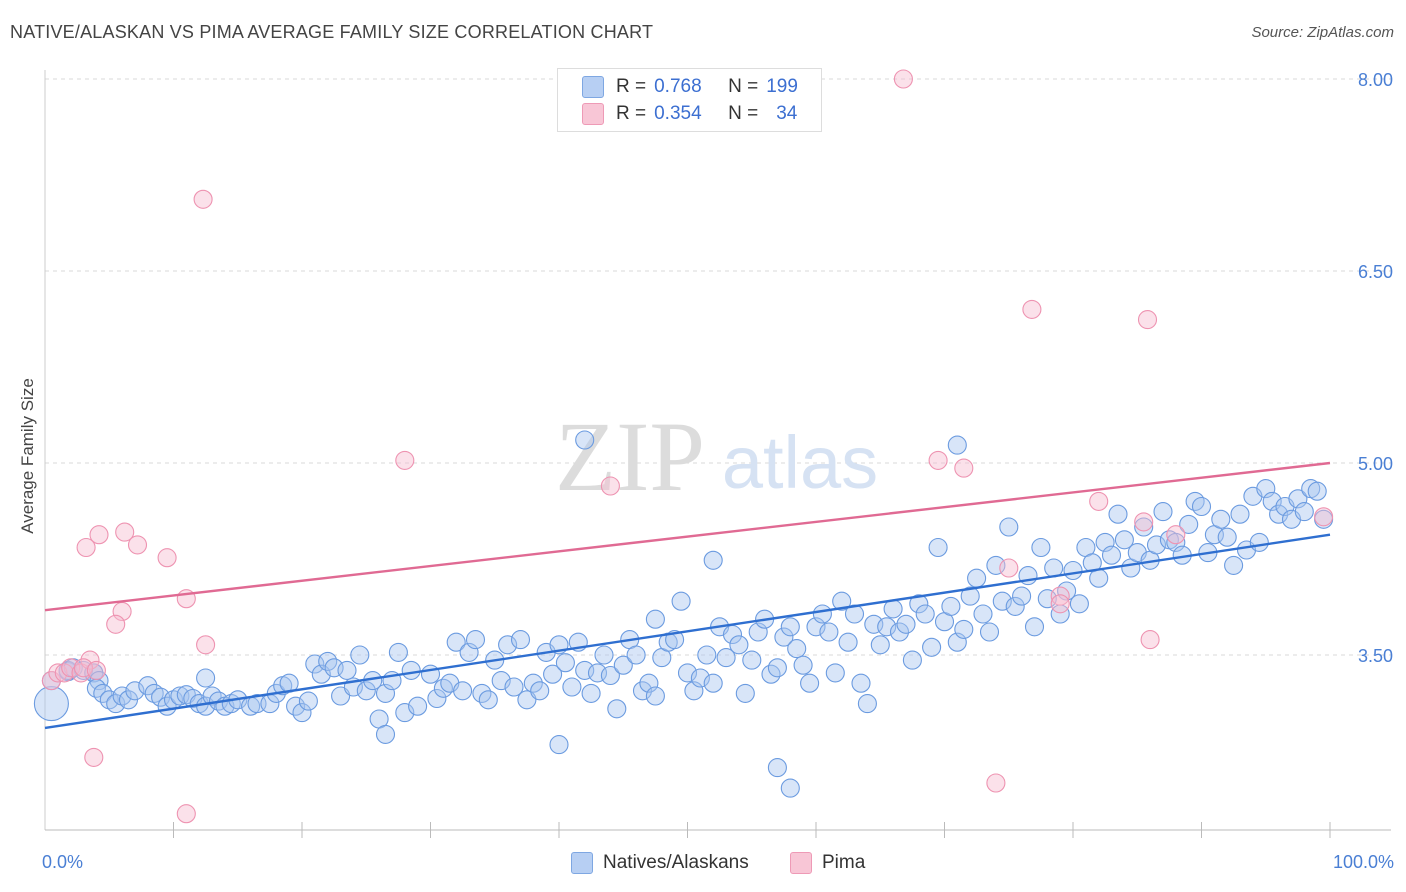  Describe the element at coordinates (1322, 32) in the screenshot. I see `chart-source: Source: ZipAtlas.com` at that location.